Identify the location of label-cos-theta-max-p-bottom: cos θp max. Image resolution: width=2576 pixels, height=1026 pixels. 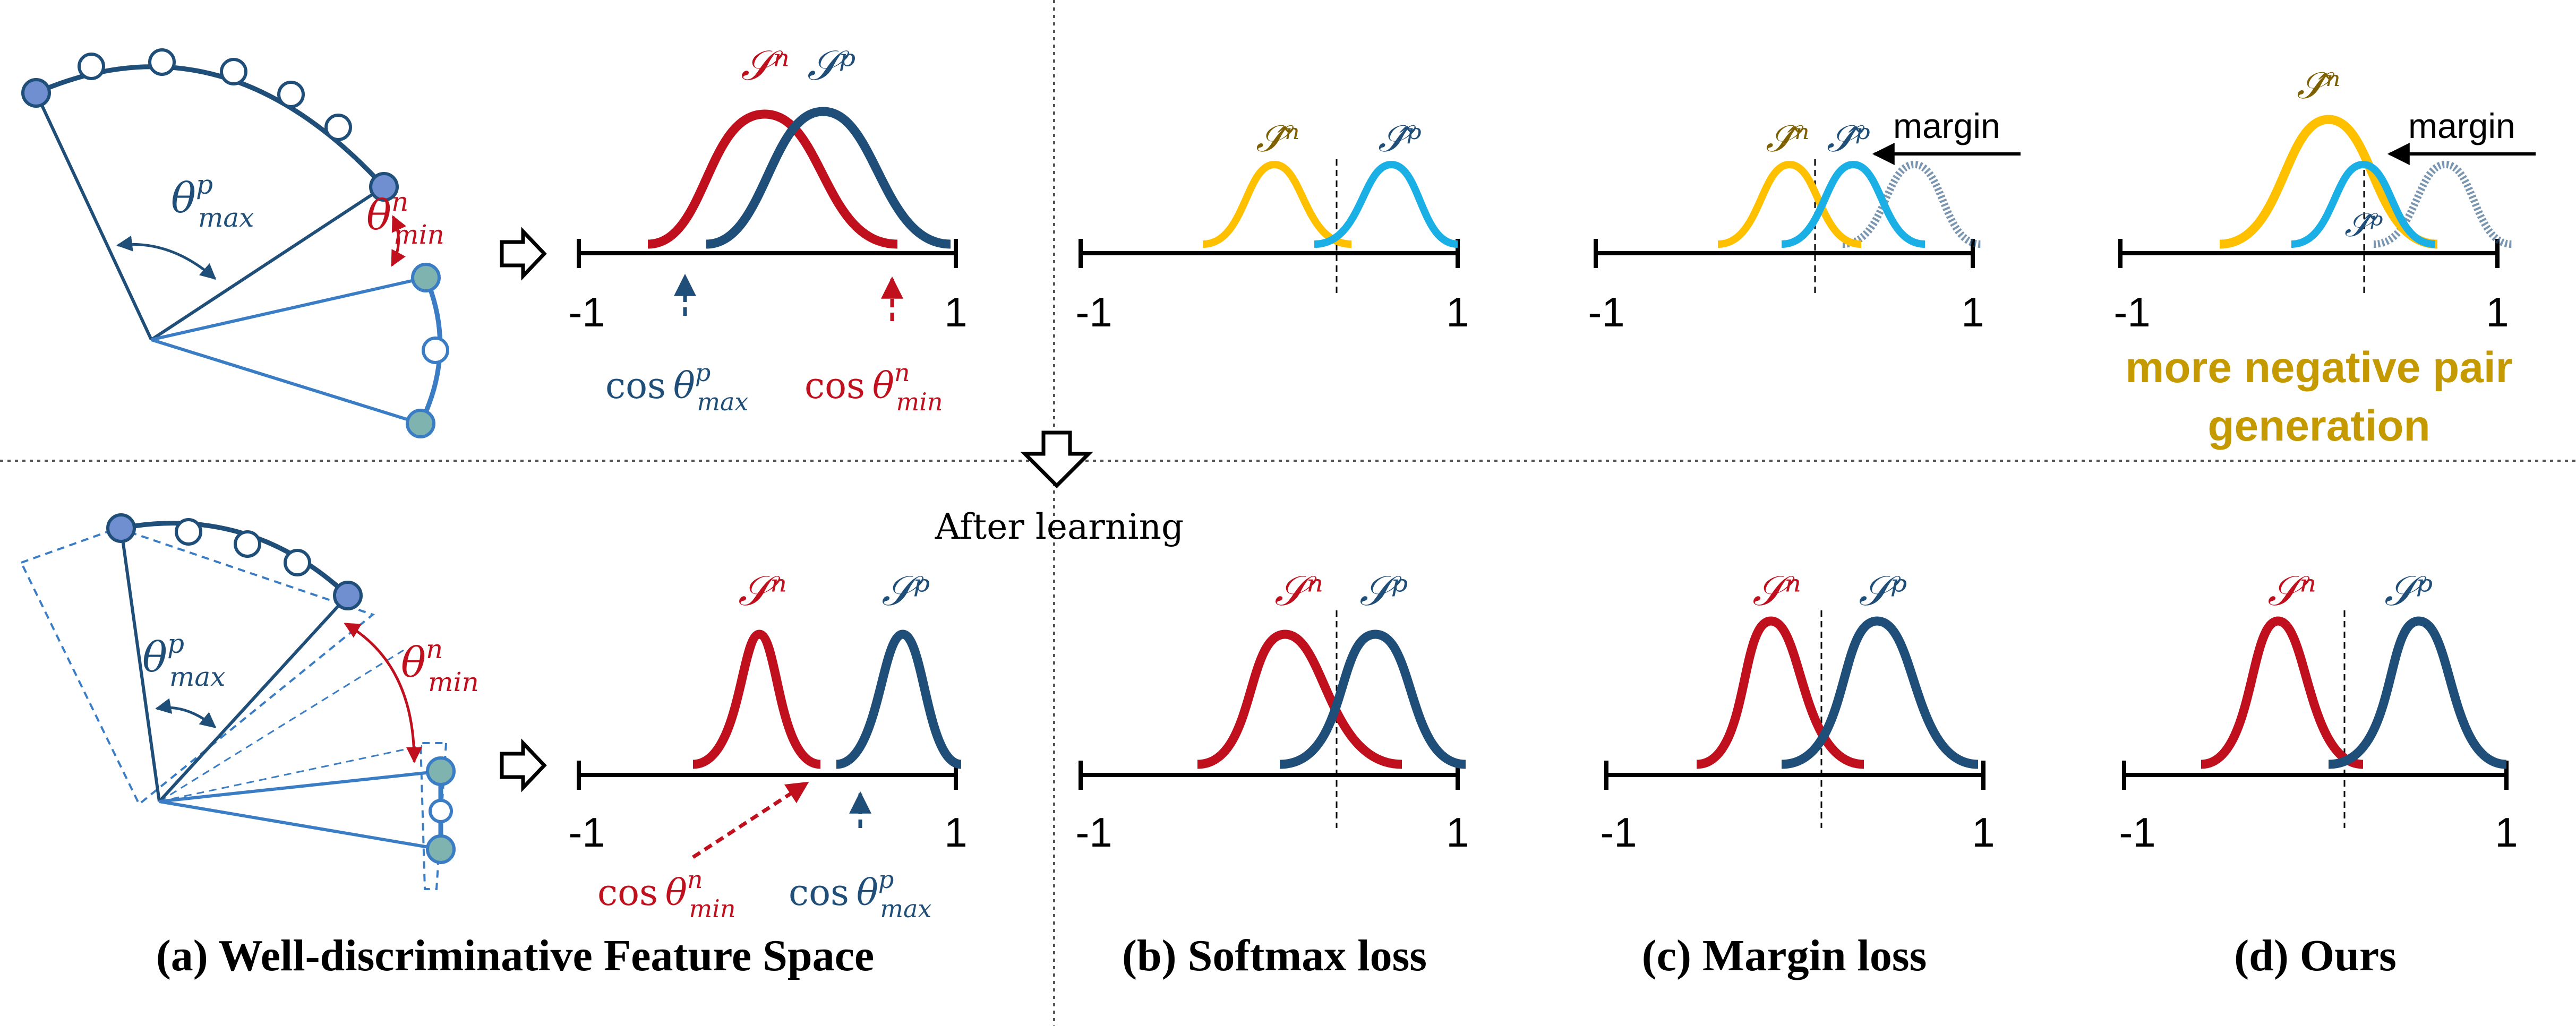
(860, 894).